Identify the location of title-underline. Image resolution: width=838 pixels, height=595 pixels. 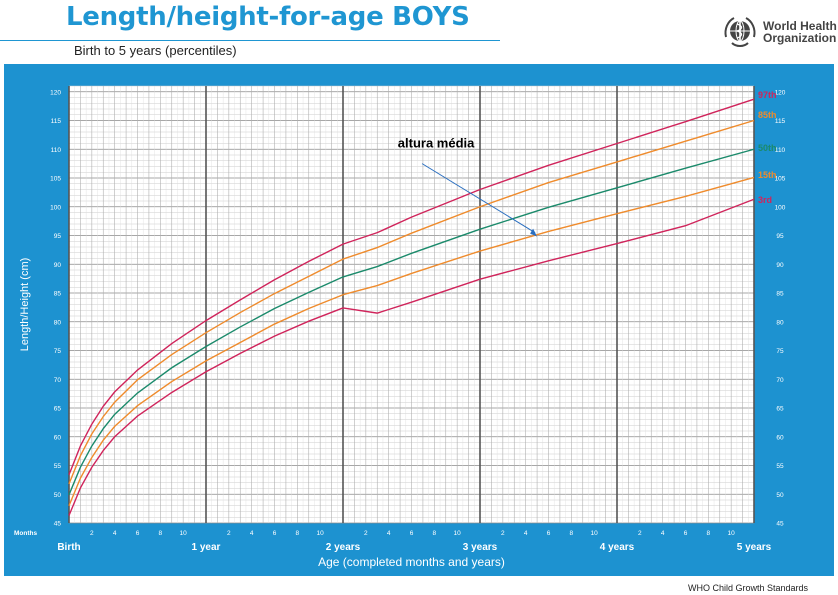
(250, 40).